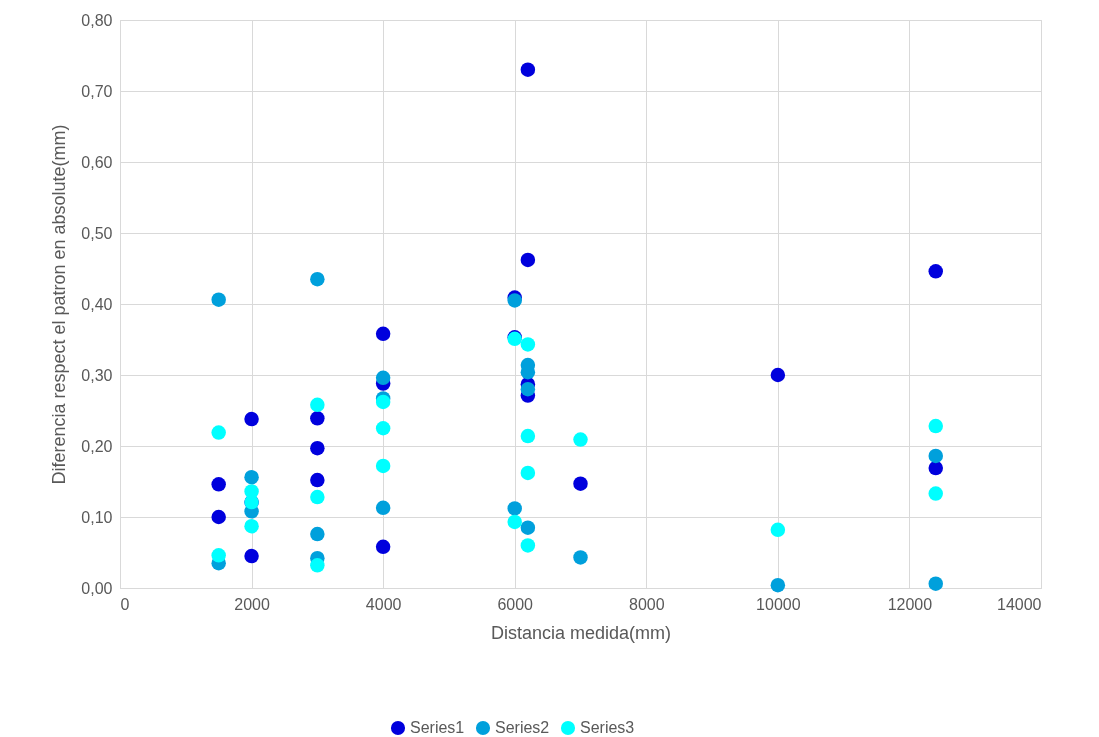 The image size is (1099, 737). Describe the element at coordinates (1019, 604) in the screenshot. I see `x-tick-label: 14000` at that location.